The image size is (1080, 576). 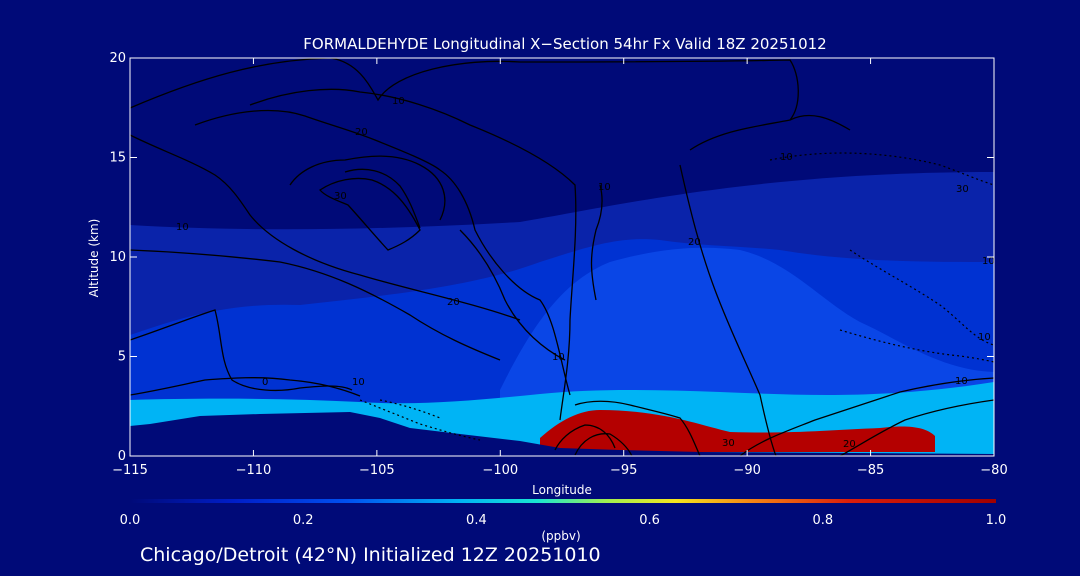 I want to click on y-tick-label: 20, so click(x=117, y=58).